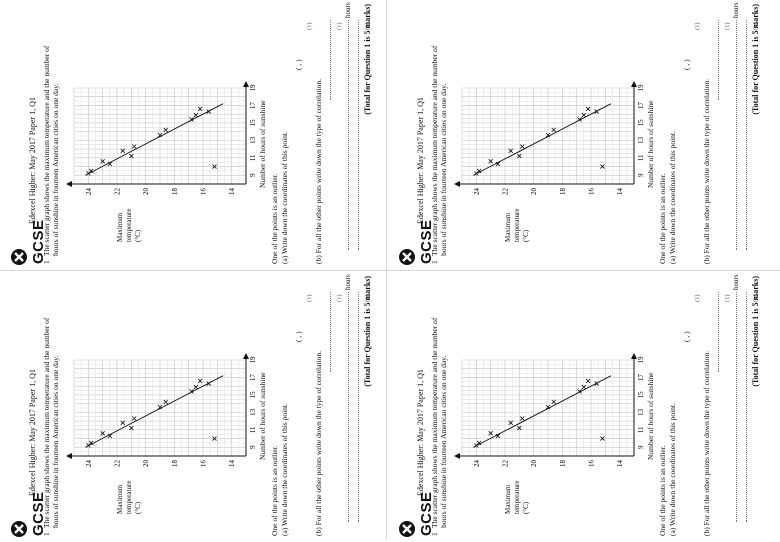 The width and height of the screenshot is (780, 542). What do you see at coordinates (641, 360) in the screenshot?
I see `x-tick-label: 19` at bounding box center [641, 360].